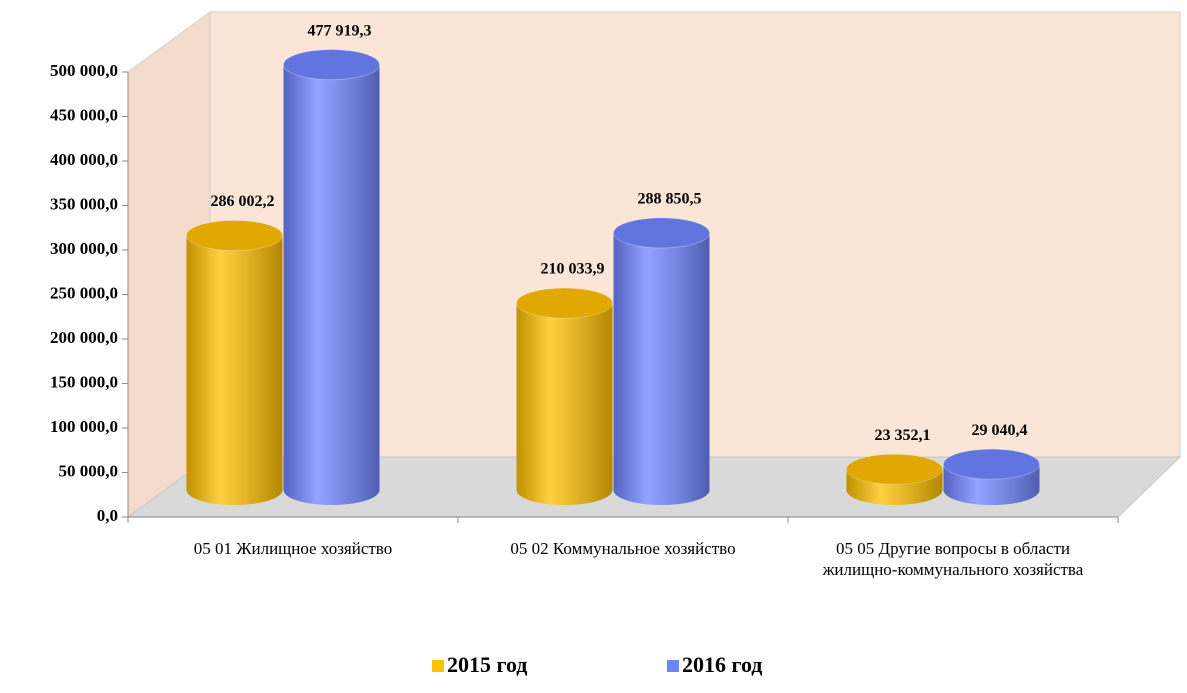 Image resolution: width=1187 pixels, height=693 pixels. What do you see at coordinates (84, 381) in the screenshot?
I see `y-tick-label: 150 000,0` at bounding box center [84, 381].